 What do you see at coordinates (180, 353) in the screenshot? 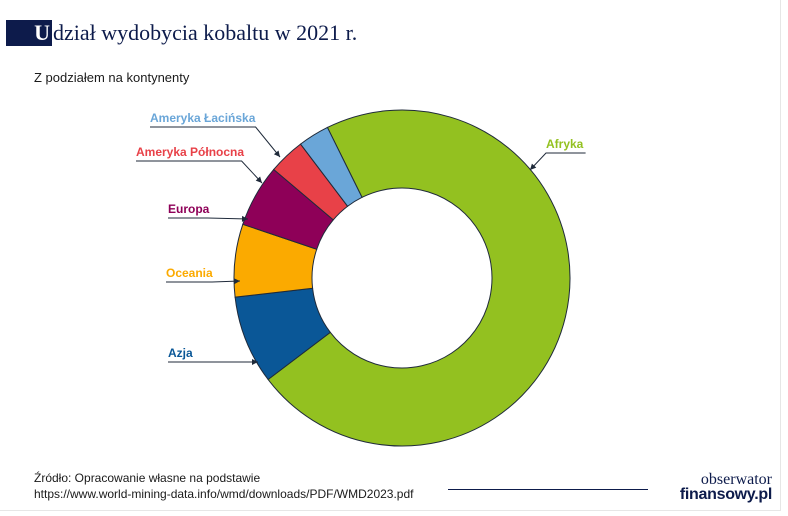
I see `label-azja: Azja` at bounding box center [180, 353].